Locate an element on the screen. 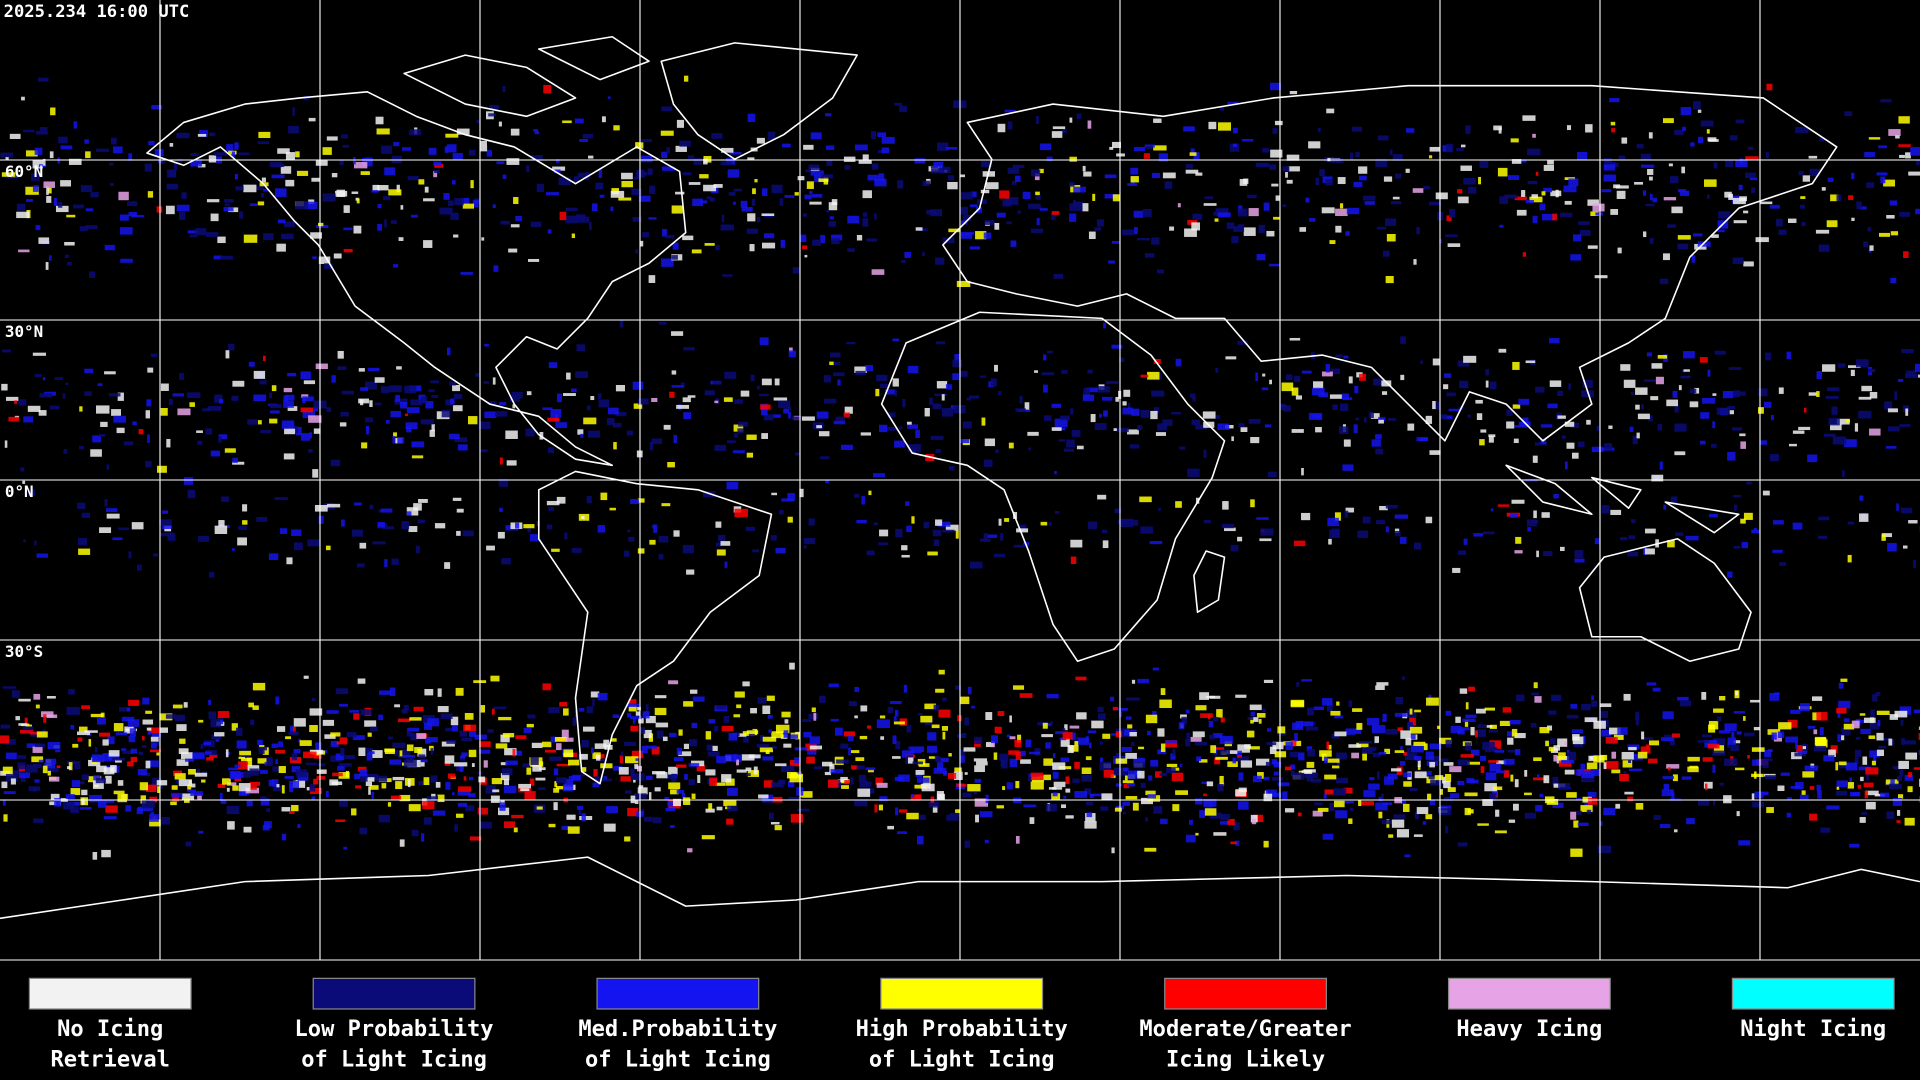 Image resolution: width=1920 pixels, height=1080 pixels. antarctica is located at coordinates (960, 888).